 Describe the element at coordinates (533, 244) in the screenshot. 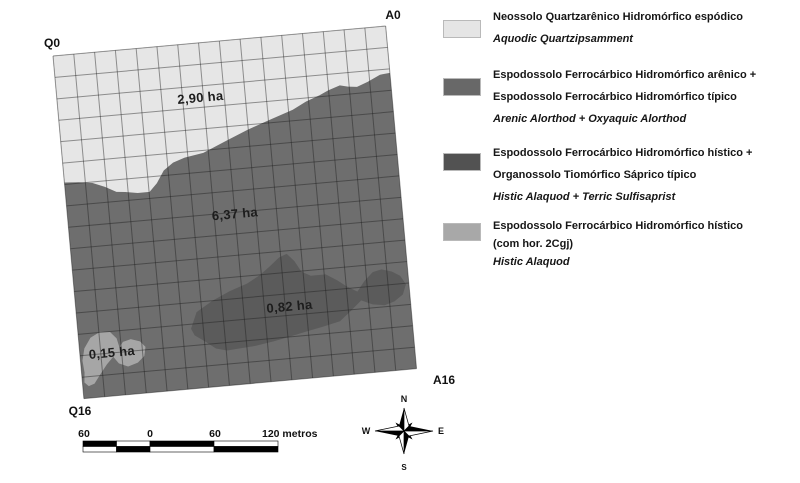

I see `legend-line: (com hor. 2Cgj)` at that location.